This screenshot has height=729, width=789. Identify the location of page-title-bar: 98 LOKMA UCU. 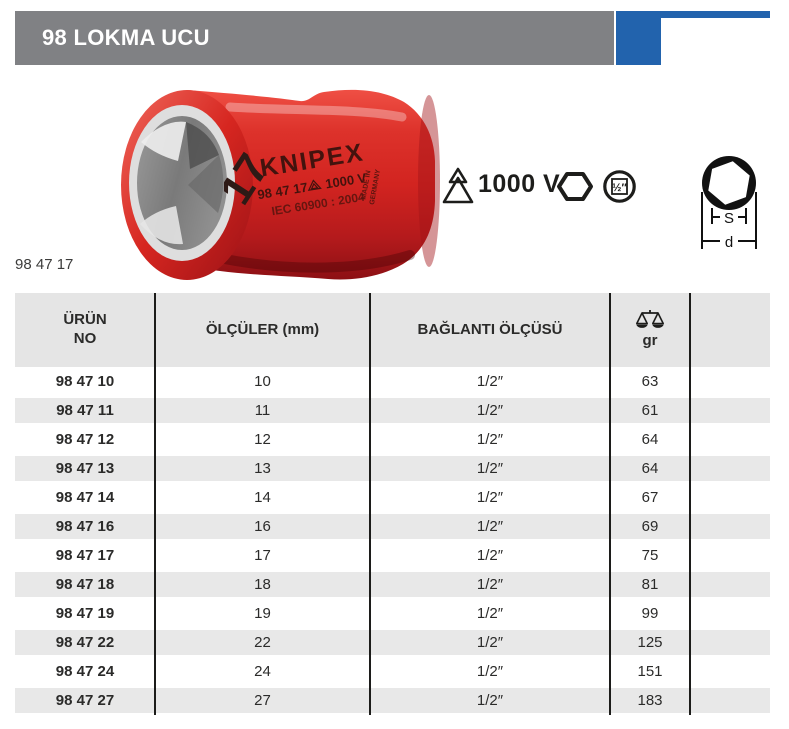
(314, 38).